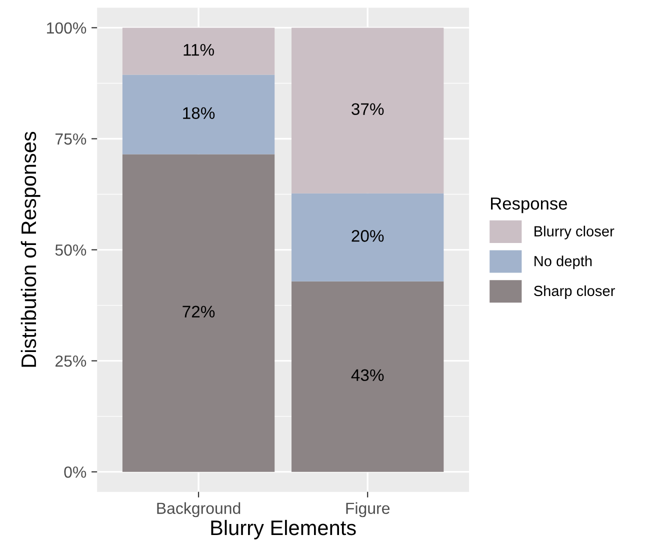 This screenshot has width=656, height=552. I want to click on y-tick-label: 100%, so click(66, 28).